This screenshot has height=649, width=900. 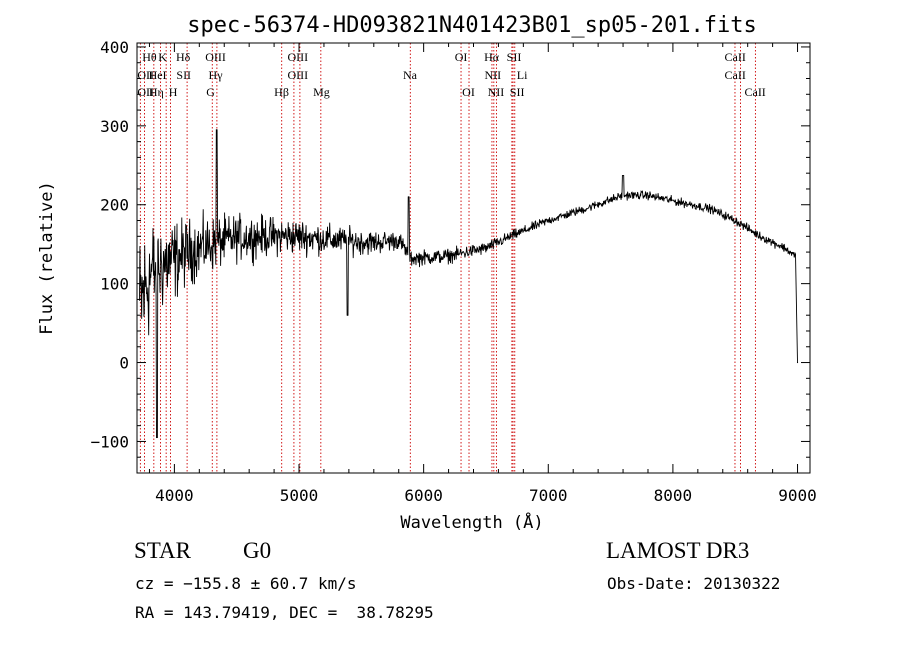 I want to click on spectral-line-label: Na, so click(x=410, y=75).